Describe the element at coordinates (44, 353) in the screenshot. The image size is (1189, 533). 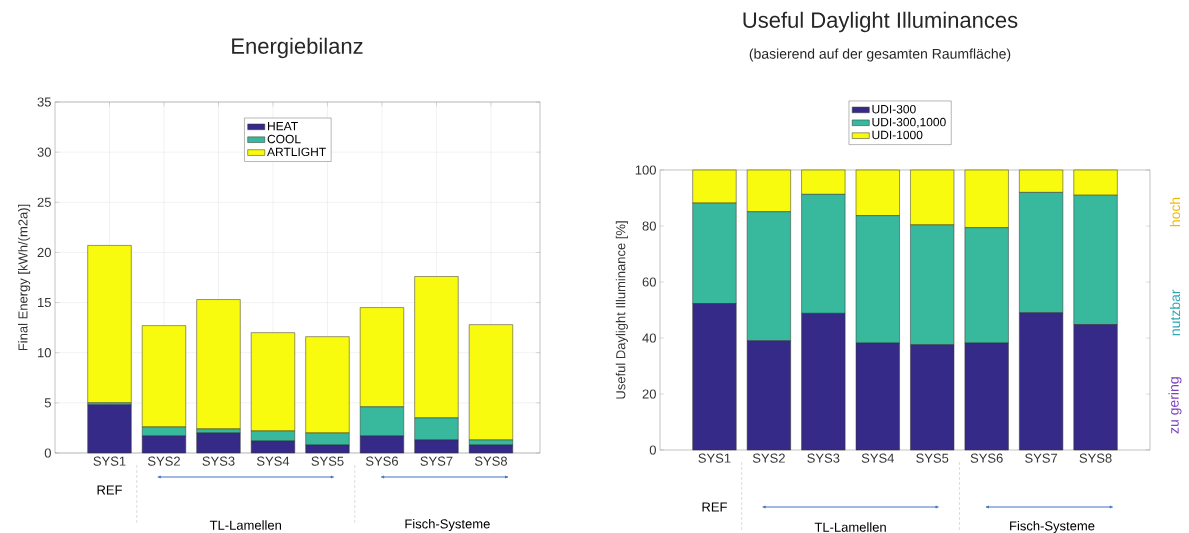
I see `y-tick-label: 10` at that location.